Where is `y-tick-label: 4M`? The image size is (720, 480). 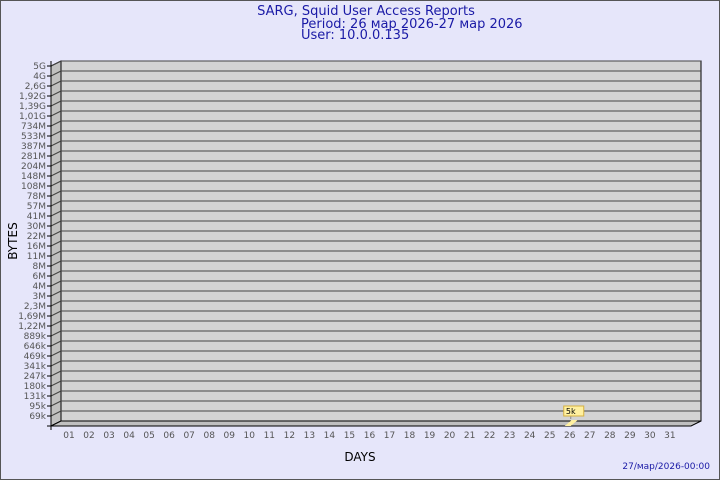 y-tick-label: 4M is located at coordinates (40, 287).